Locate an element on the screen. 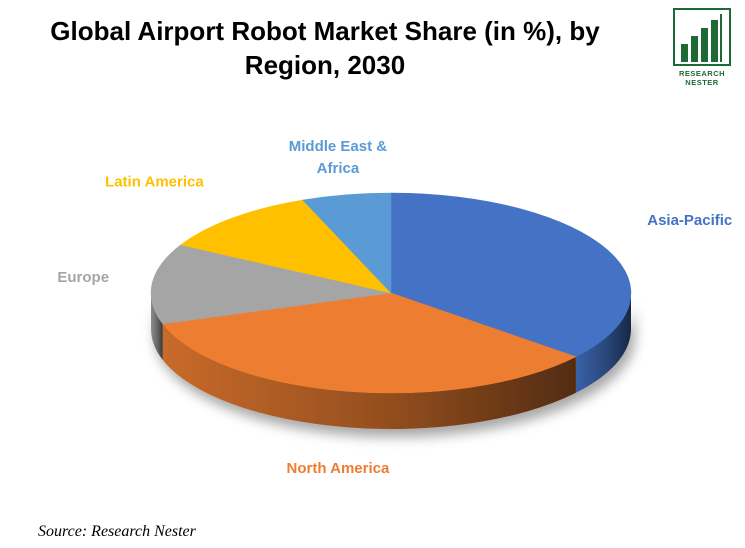 The height and width of the screenshot is (548, 745). slice-label-latin-america: Latin America is located at coordinates (154, 181).